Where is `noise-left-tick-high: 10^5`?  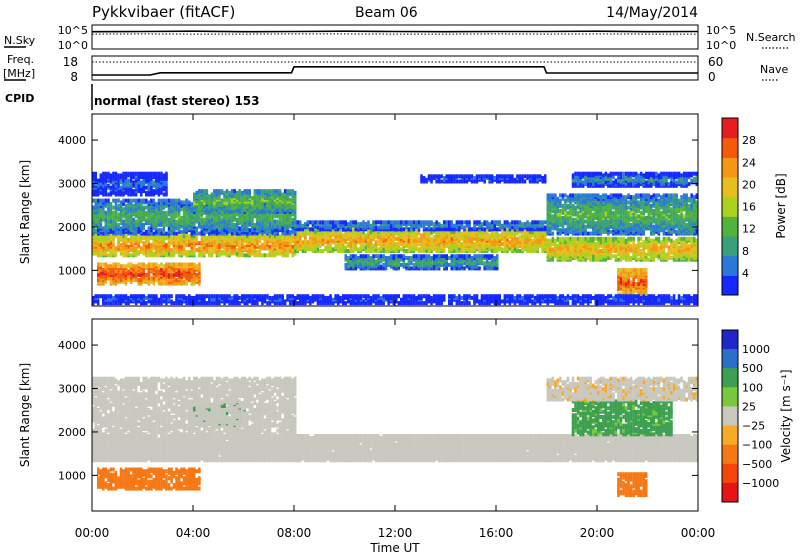
noise-left-tick-high: 10^5 is located at coordinates (73, 30).